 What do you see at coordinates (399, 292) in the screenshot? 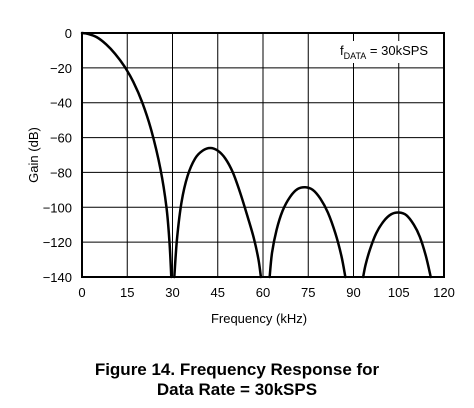
I see `x-tick-label: 105` at bounding box center [399, 292].